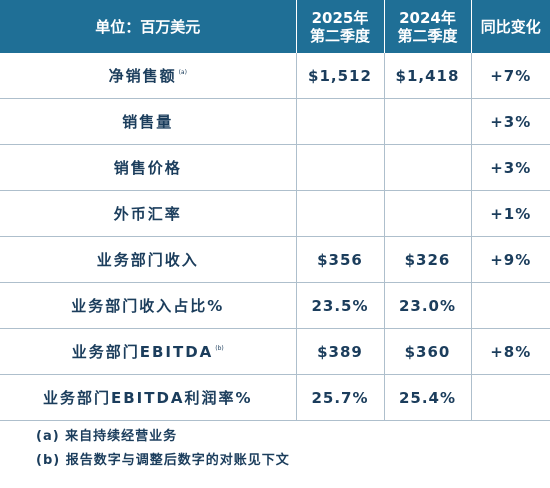 The height and width of the screenshot is (488, 550). I want to click on row-label-text: 业务部门EBITDA利润率%, so click(147, 398).